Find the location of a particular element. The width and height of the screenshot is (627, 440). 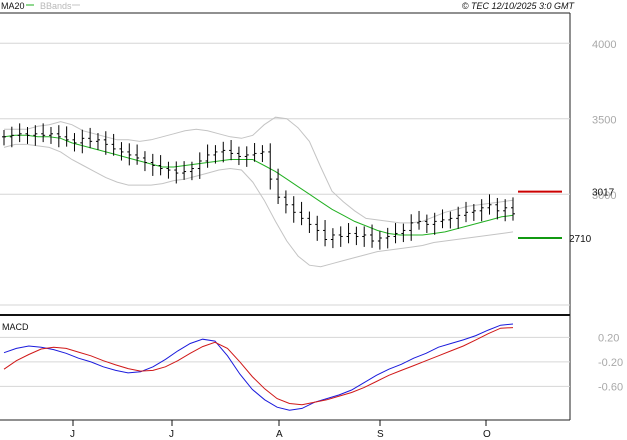

macd-y-tick-label-0: 0.20 is located at coordinates (608, 338).